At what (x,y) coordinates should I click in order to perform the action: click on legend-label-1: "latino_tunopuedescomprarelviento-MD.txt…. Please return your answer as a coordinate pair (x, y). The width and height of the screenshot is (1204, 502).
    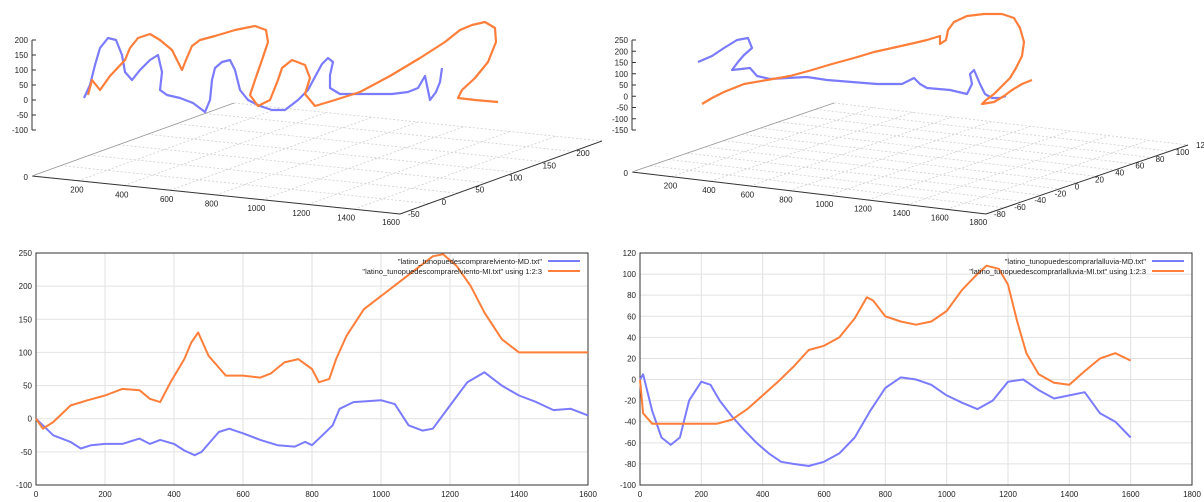
    Looking at the image, I should click on (470, 261).